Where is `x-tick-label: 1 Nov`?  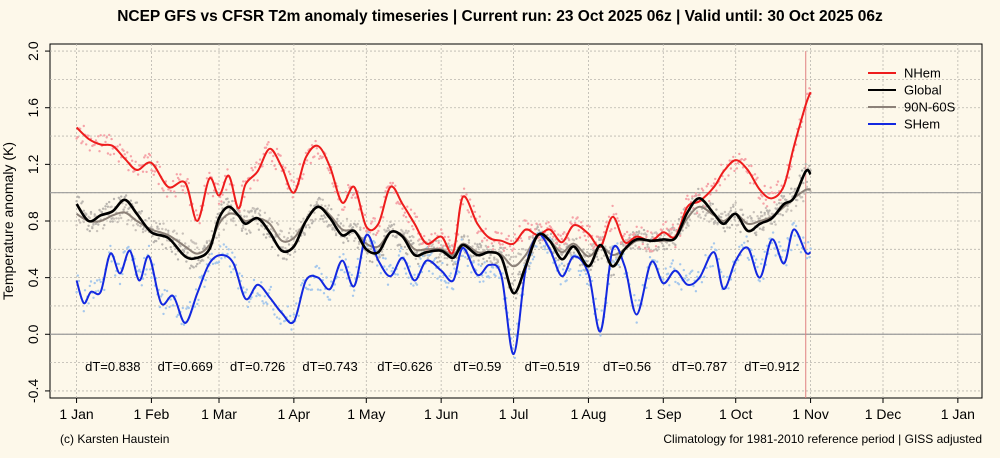
x-tick-label: 1 Nov is located at coordinates (810, 414).